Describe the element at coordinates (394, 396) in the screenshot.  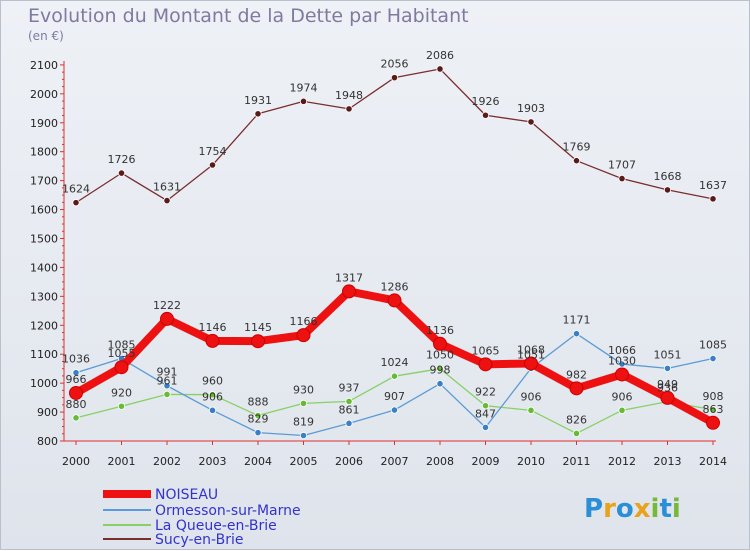
I see `data-label-ormesson-sur-marne: 907` at that location.